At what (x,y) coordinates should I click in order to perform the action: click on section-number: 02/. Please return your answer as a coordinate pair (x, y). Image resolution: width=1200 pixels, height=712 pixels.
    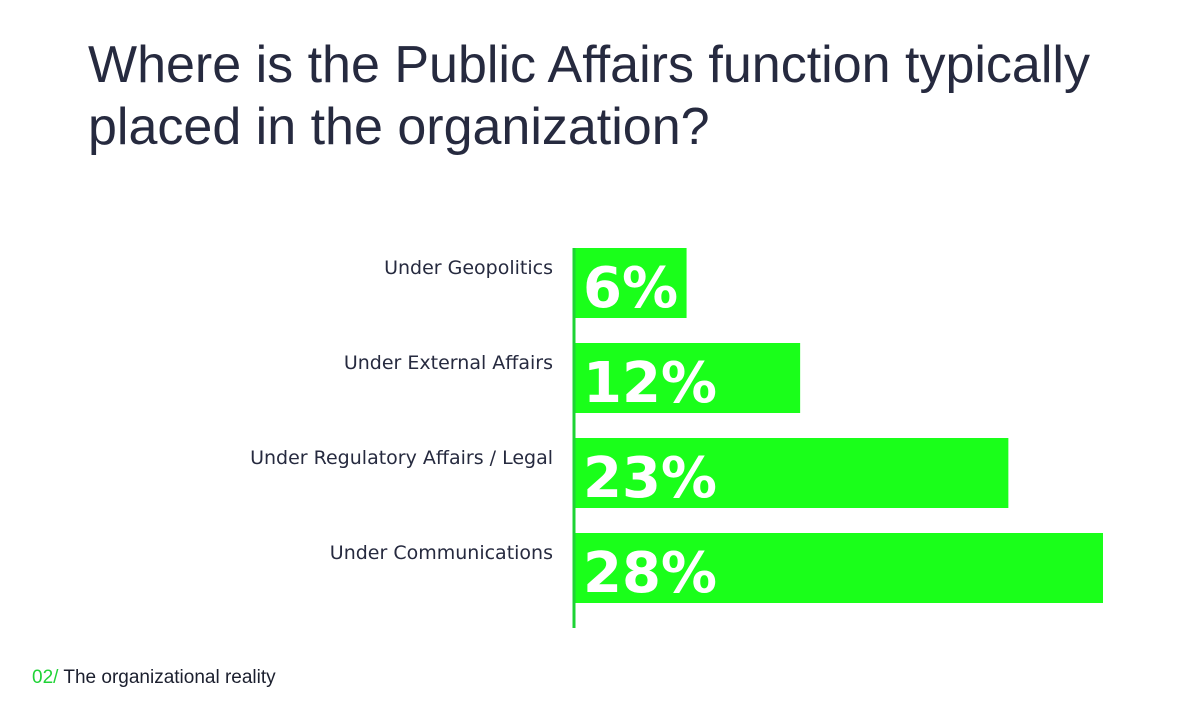
    Looking at the image, I should click on (45, 677).